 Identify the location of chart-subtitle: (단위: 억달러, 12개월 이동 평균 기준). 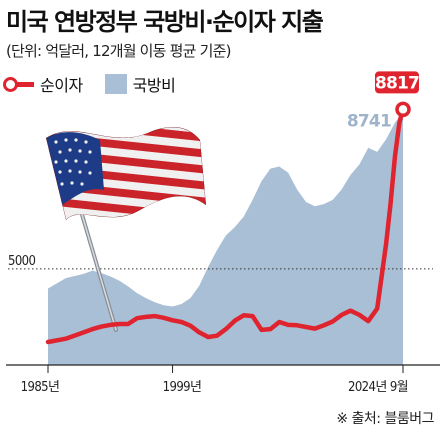
(118, 51).